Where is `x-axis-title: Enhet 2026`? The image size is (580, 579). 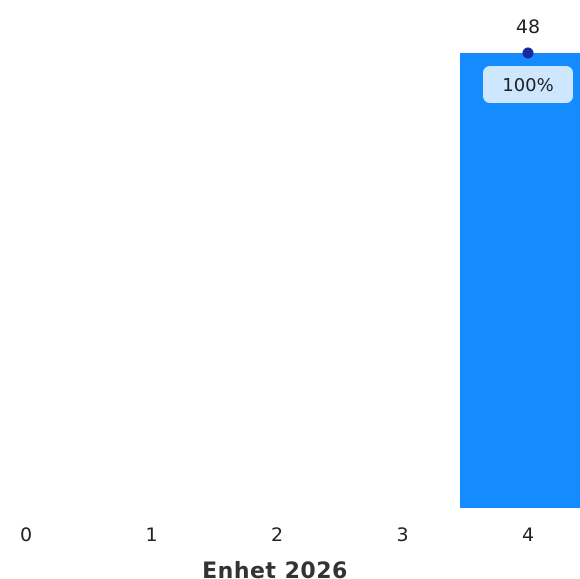
x-axis-title: Enhet 2026 is located at coordinates (275, 569).